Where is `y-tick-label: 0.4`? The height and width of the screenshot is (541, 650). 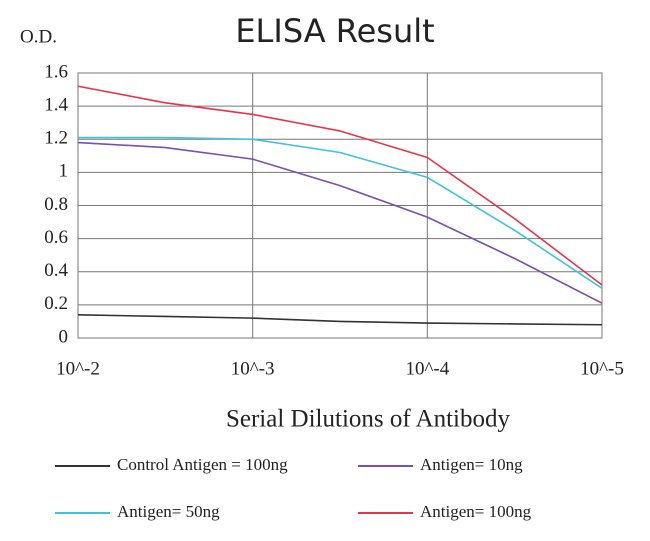 y-tick-label: 0.4 is located at coordinates (56, 270).